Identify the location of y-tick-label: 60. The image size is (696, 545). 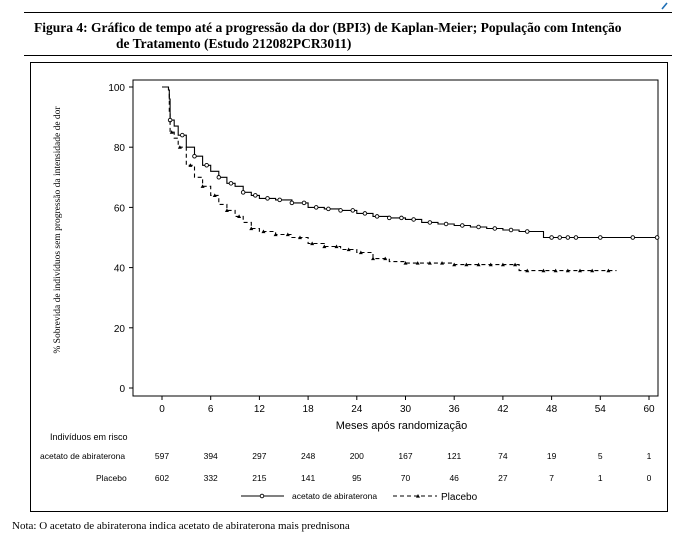
(120, 208).